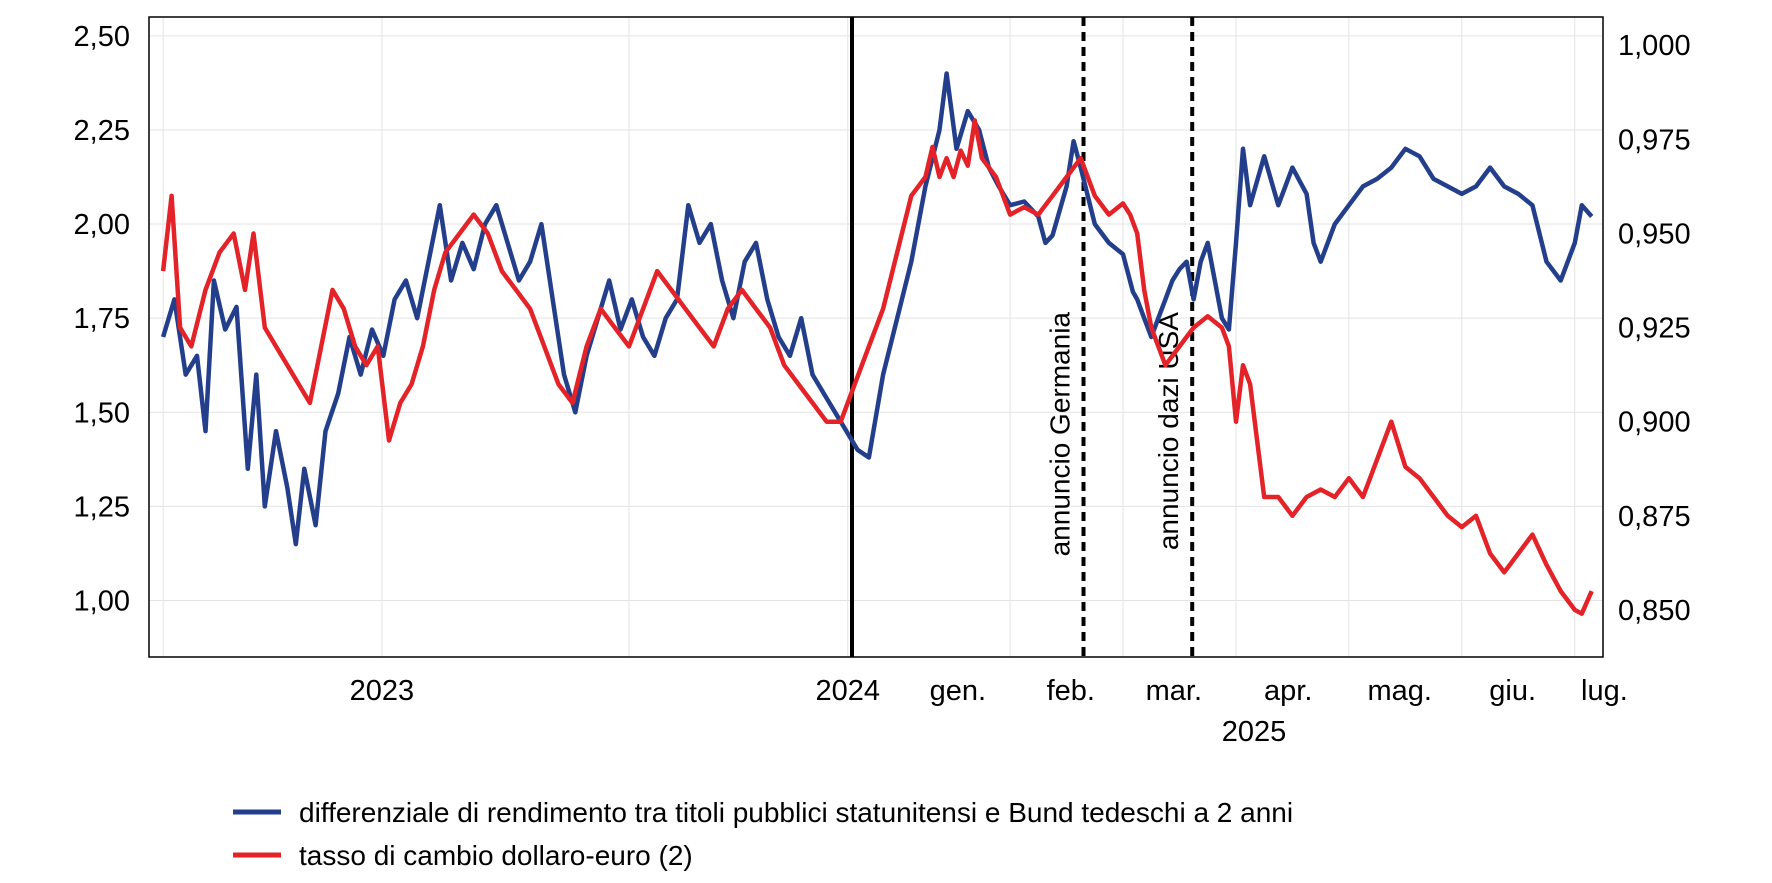  I want to click on x-tick-label: giu., so click(1512, 691).